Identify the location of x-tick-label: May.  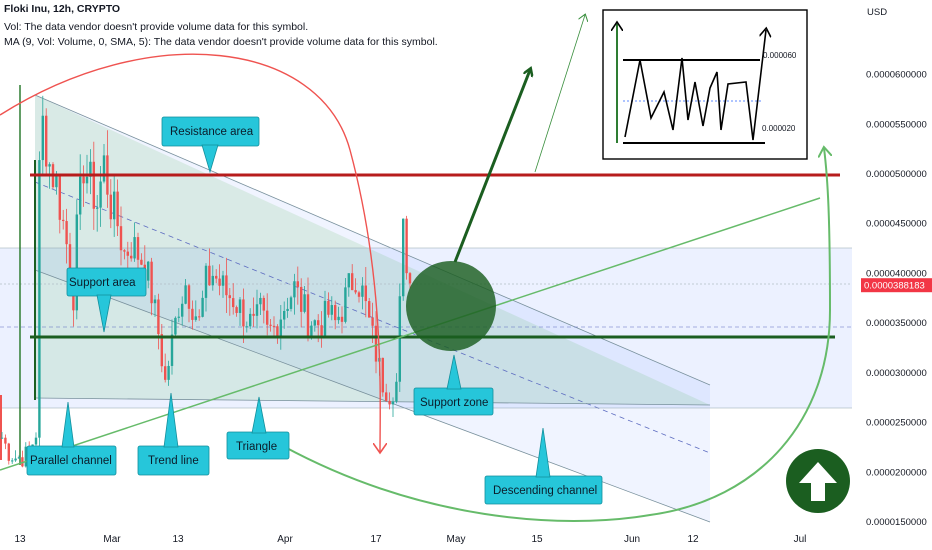
(456, 539).